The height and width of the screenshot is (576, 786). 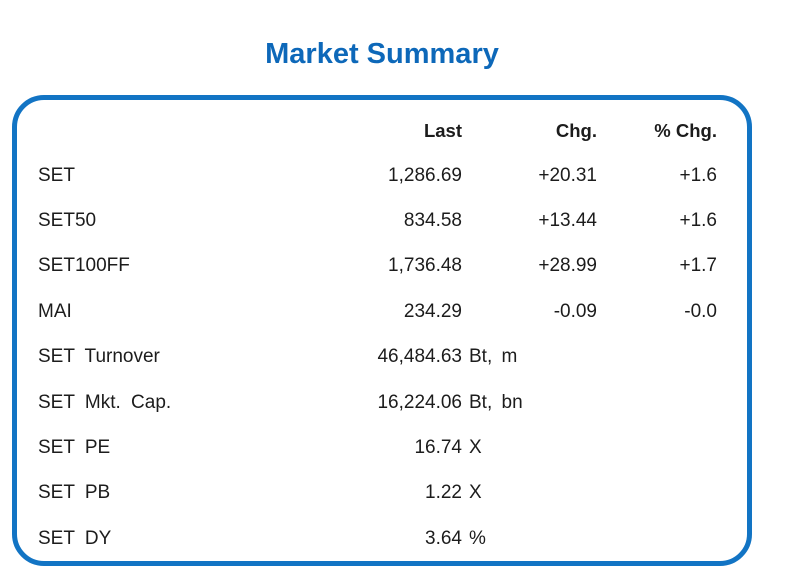 What do you see at coordinates (403, 131) in the screenshot?
I see `table-header-row: Last Chg. % Chg.` at bounding box center [403, 131].